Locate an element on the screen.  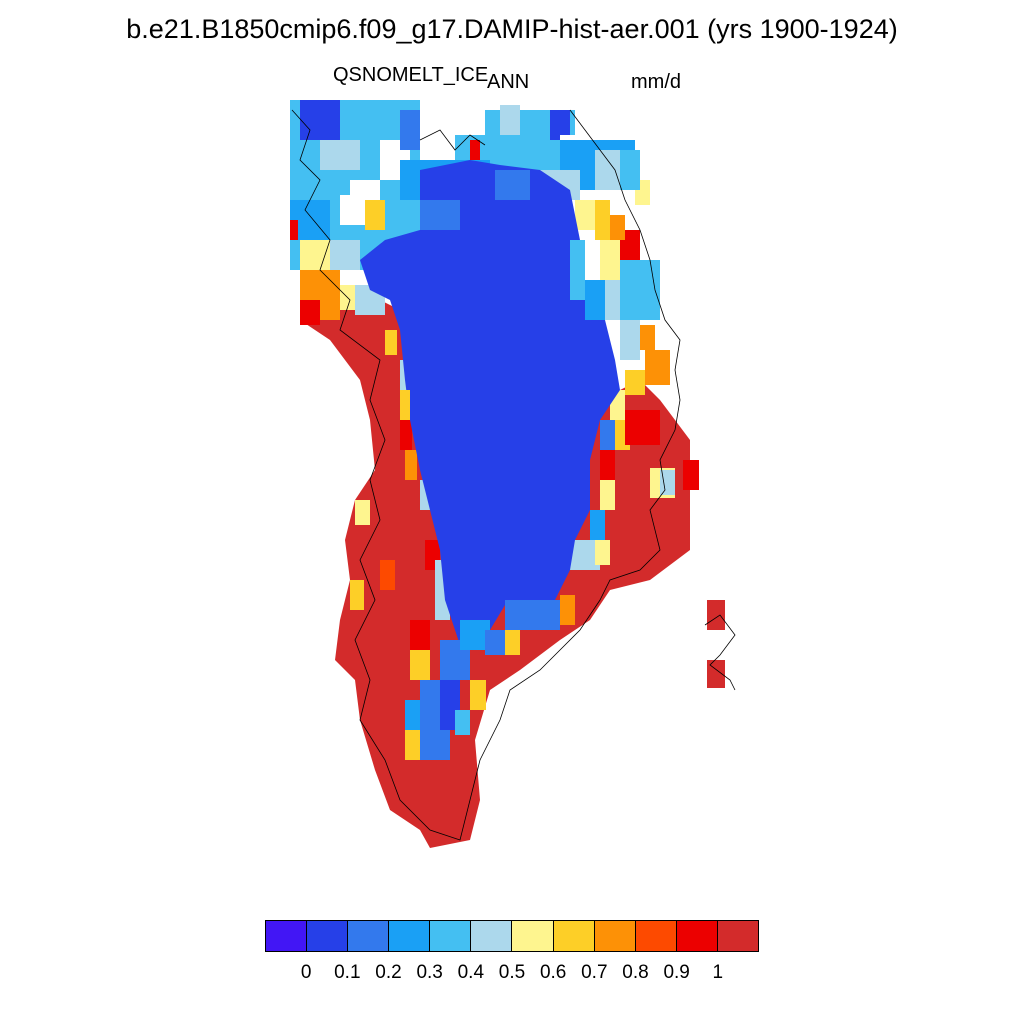
units-label: mm/d is located at coordinates (656, 82).